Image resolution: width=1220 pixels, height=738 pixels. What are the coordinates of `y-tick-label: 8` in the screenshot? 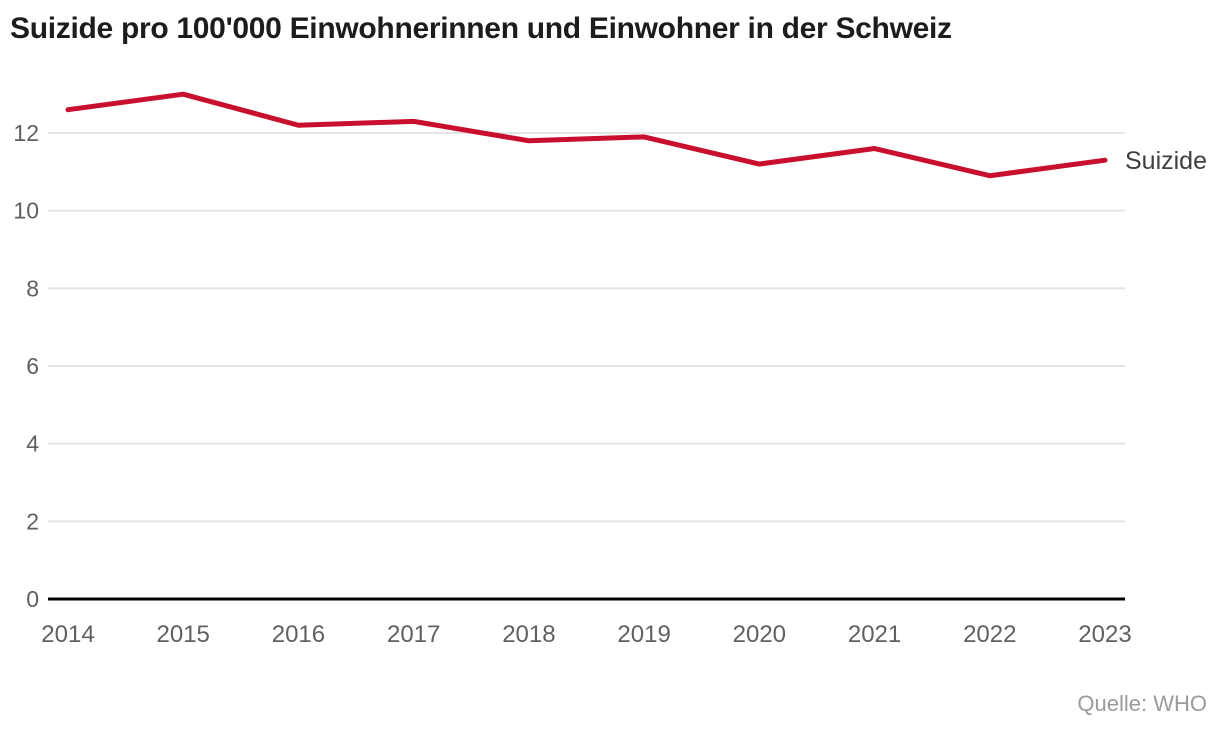 It's located at (32, 288).